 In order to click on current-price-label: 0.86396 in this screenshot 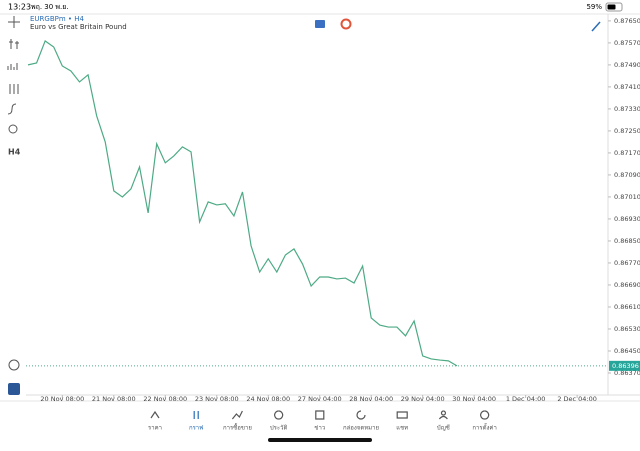, I will do `click(625, 366)`.